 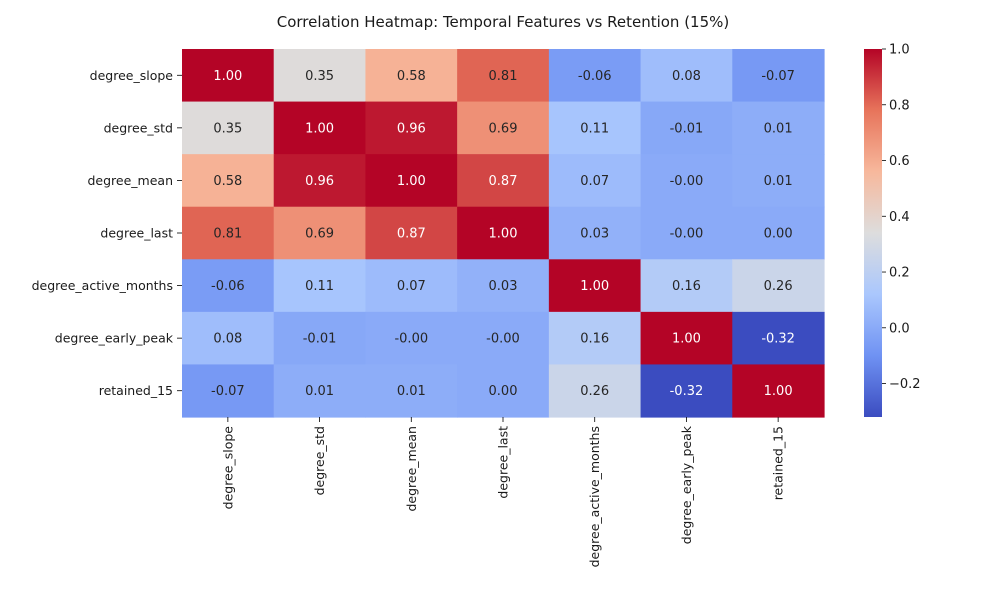 What do you see at coordinates (136, 390) in the screenshot?
I see `row-tick-label: retained_15` at bounding box center [136, 390].